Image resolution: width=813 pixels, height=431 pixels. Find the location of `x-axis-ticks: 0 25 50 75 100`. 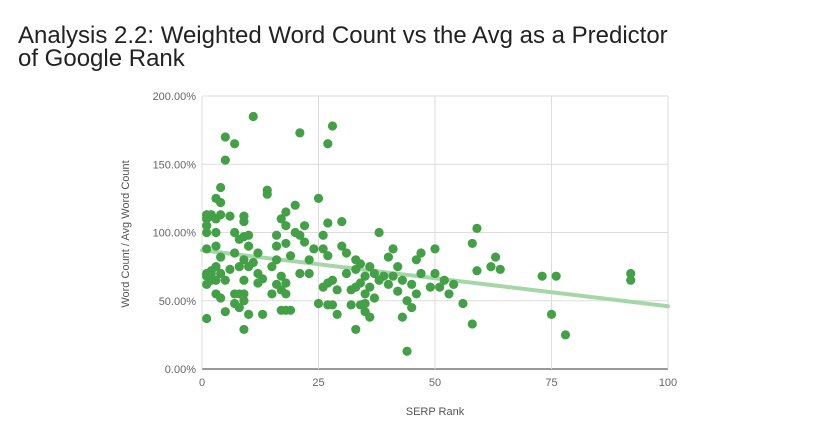

x-axis-ticks: 0 25 50 75 100 is located at coordinates (438, 383).